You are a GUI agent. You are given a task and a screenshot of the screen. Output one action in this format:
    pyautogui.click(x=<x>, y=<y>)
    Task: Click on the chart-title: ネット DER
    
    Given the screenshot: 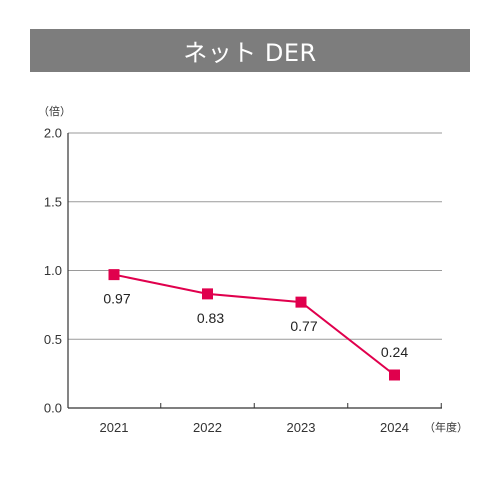 What is the action you would take?
    pyautogui.click(x=250, y=53)
    